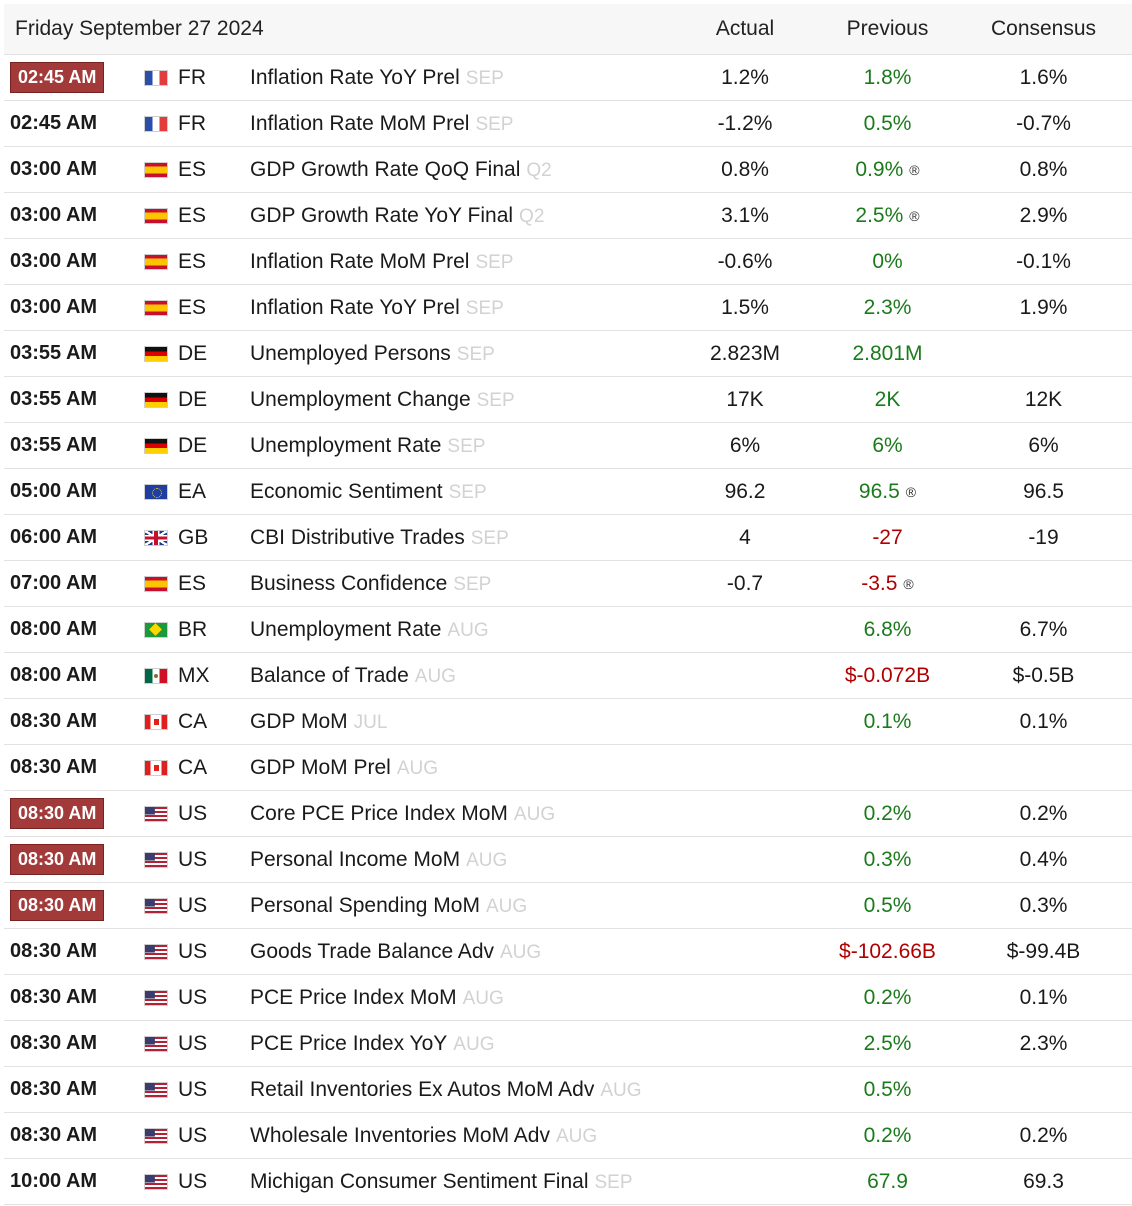  I want to click on country-code: MX, so click(194, 675).